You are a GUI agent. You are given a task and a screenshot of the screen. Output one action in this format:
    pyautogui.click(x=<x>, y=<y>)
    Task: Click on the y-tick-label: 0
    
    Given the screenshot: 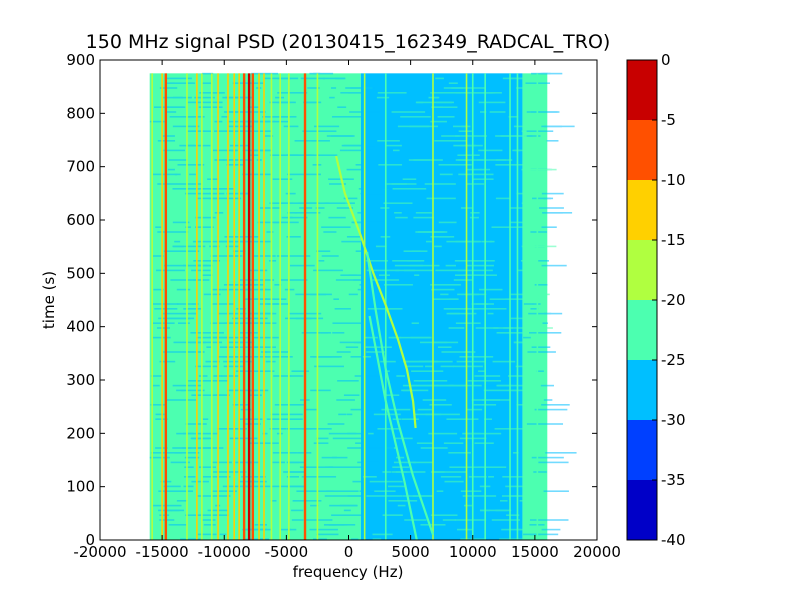 What is the action you would take?
    pyautogui.click(x=90, y=540)
    